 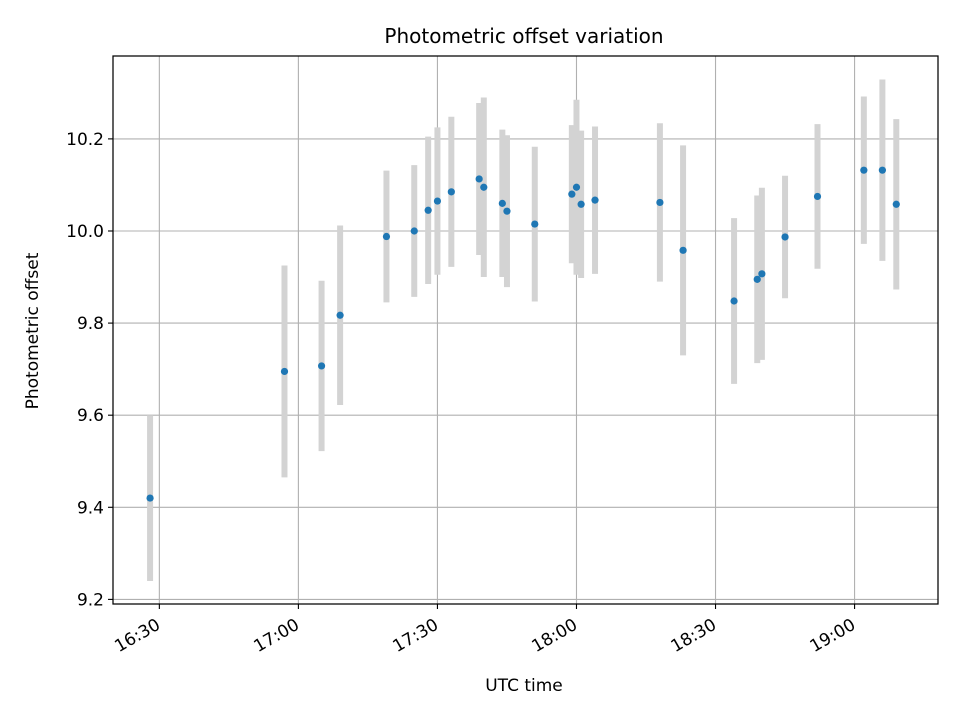 What do you see at coordinates (85, 232) in the screenshot?
I see `y-tick-label: 10.0` at bounding box center [85, 232].